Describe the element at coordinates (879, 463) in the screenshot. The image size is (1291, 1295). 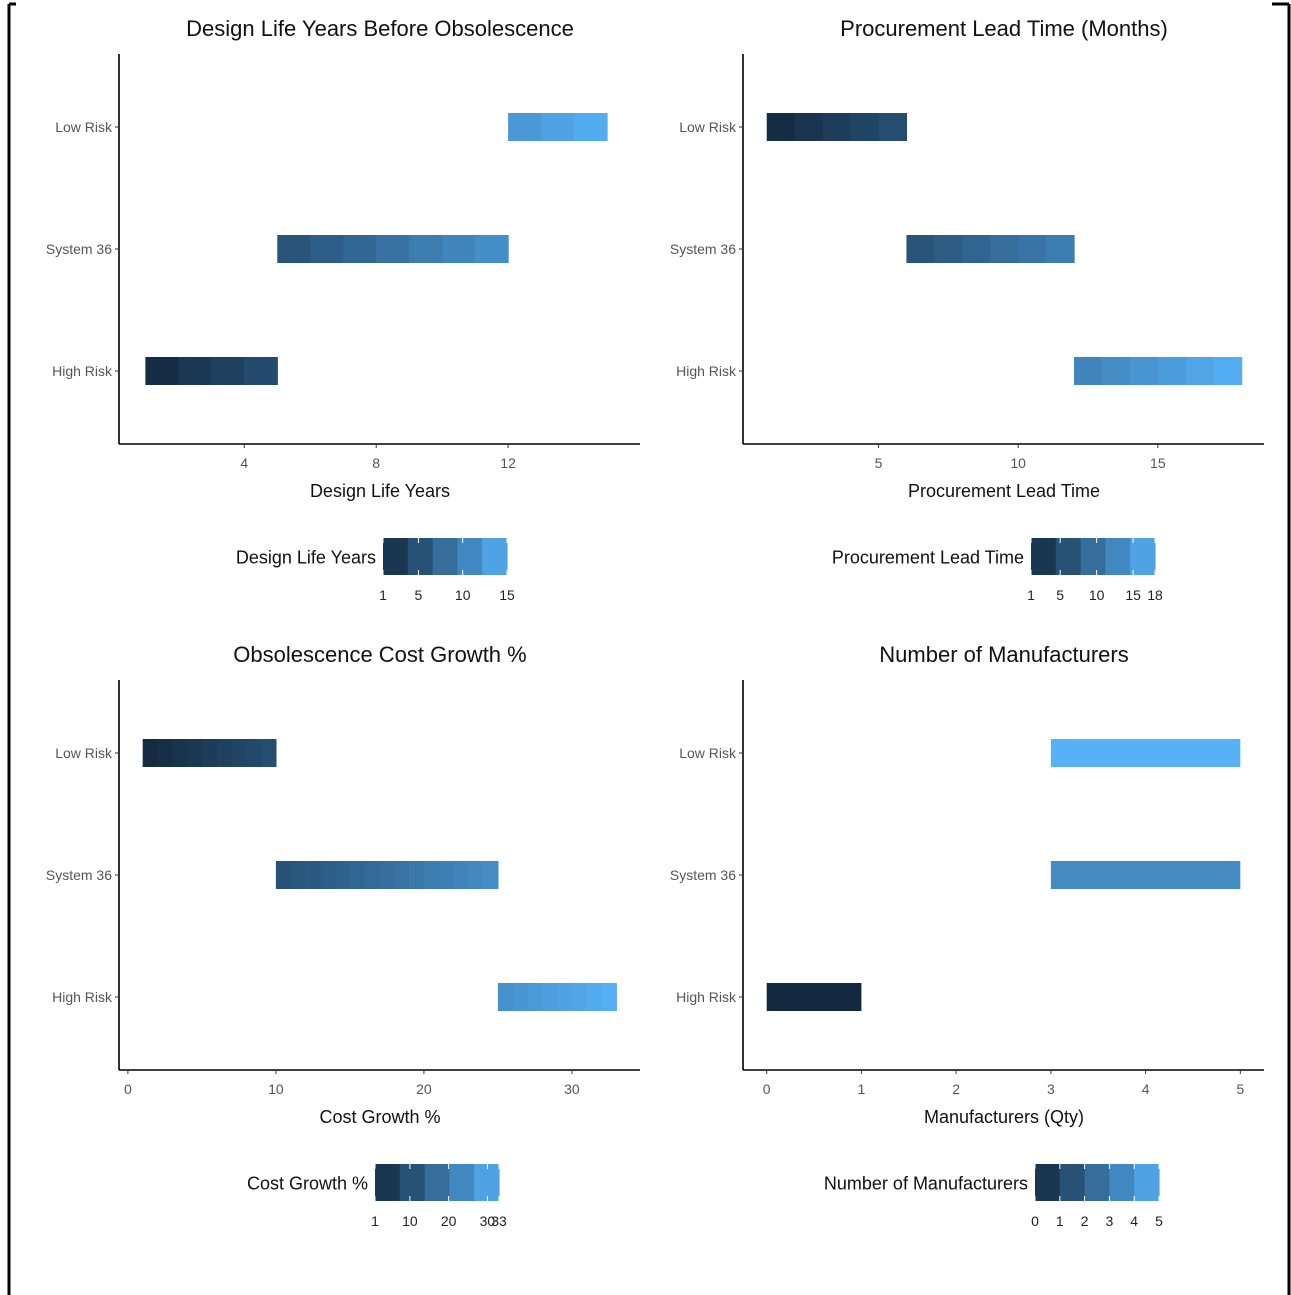
I see `x-tick-label: 5` at that location.